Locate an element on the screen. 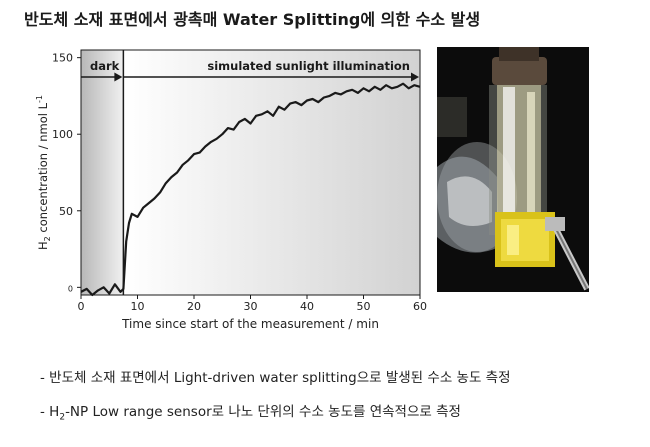 The image size is (650, 447). x-tick-label: 60 is located at coordinates (420, 306).